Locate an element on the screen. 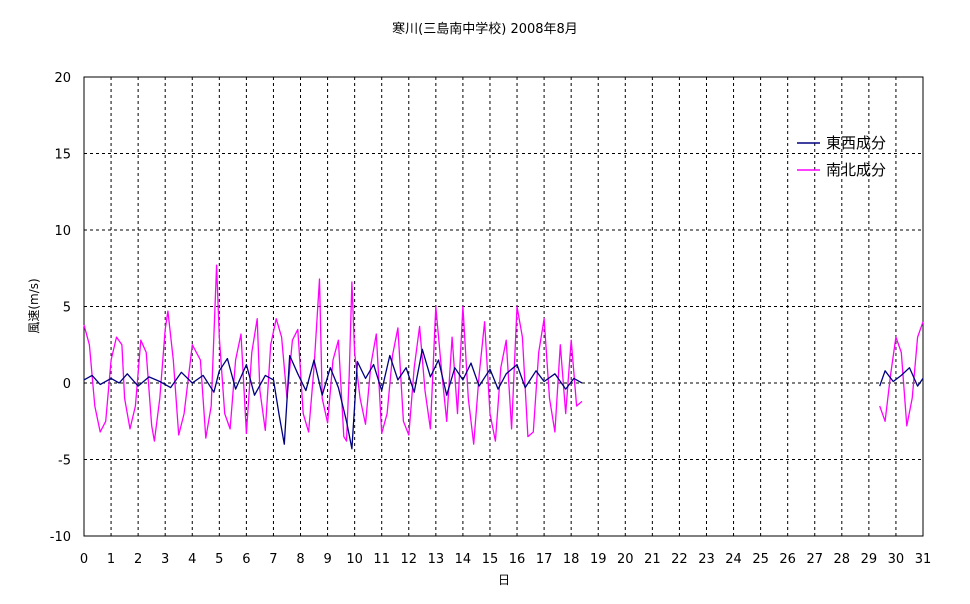 This screenshot has height=604, width=970. x-tick-label: 2 is located at coordinates (138, 559).